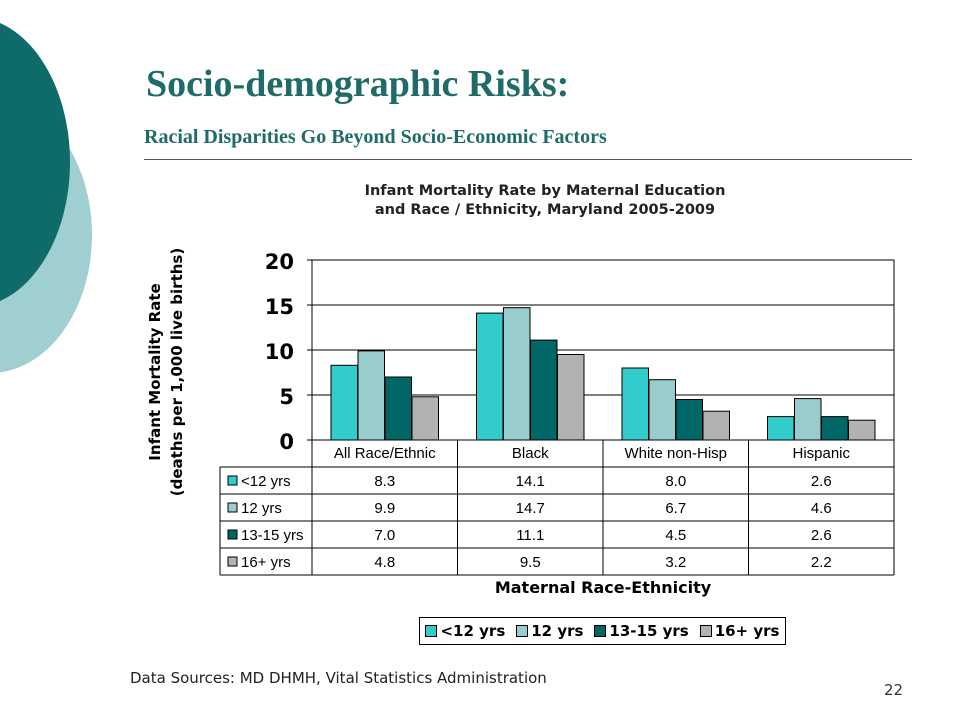 This screenshot has height=720, width=960. What do you see at coordinates (279, 262) in the screenshot?
I see `y-tick-label: 20` at bounding box center [279, 262].